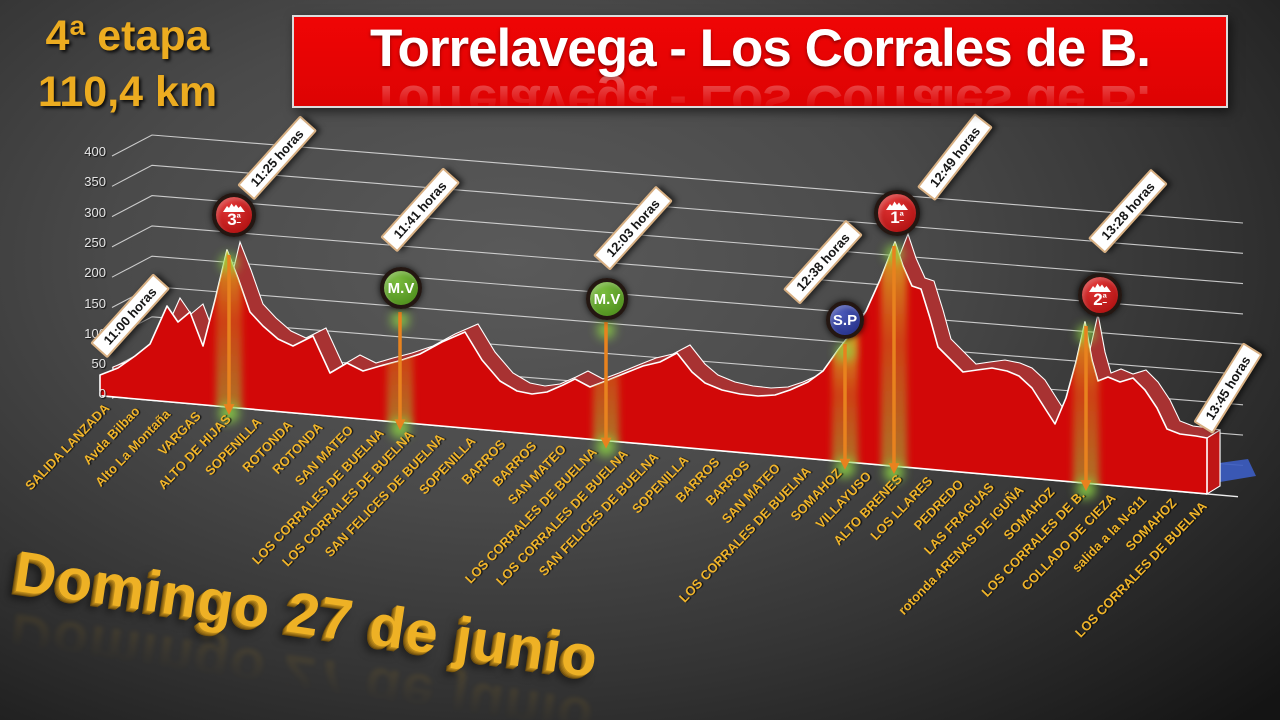 The height and width of the screenshot is (720, 1280). I want to click on climb-category-label: 1ª, so click(897, 217).